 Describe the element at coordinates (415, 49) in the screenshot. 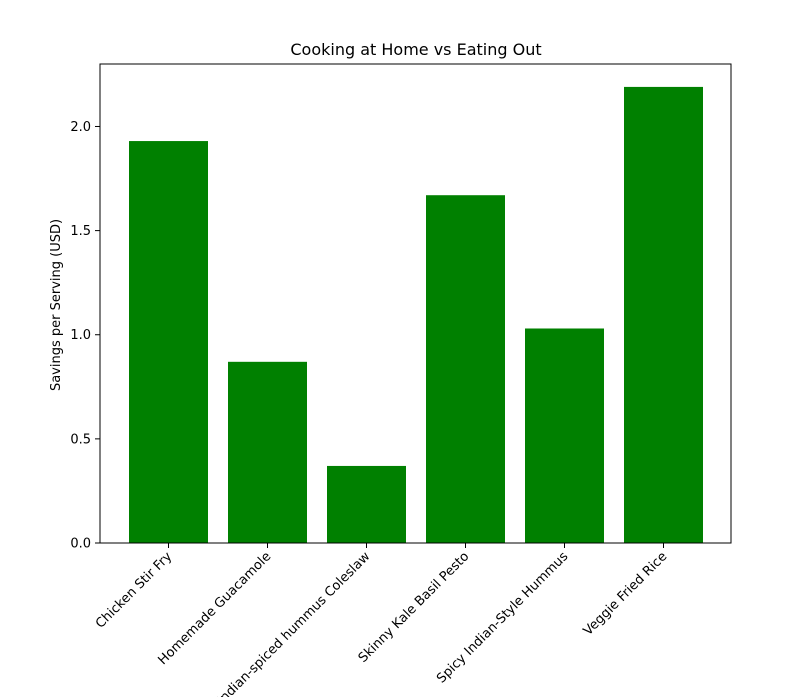

I see `chart-title: Cooking at Home vs Eating Out` at that location.